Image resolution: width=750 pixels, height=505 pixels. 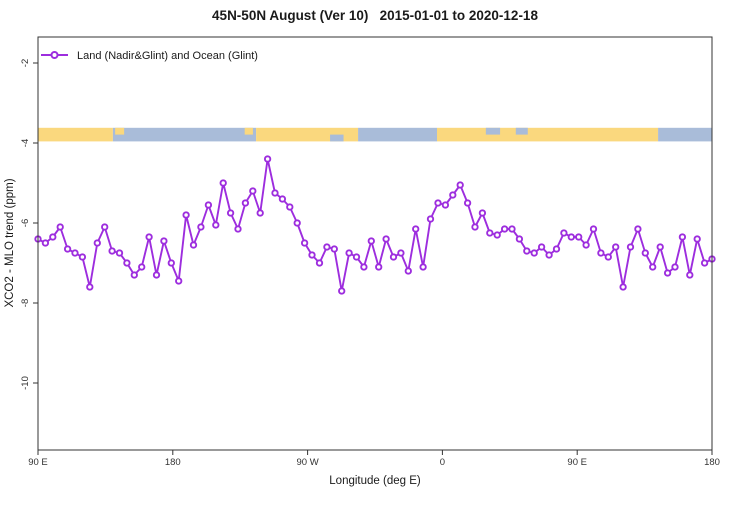 What do you see at coordinates (25, 383) in the screenshot?
I see `y-tick-label: -10` at bounding box center [25, 383].